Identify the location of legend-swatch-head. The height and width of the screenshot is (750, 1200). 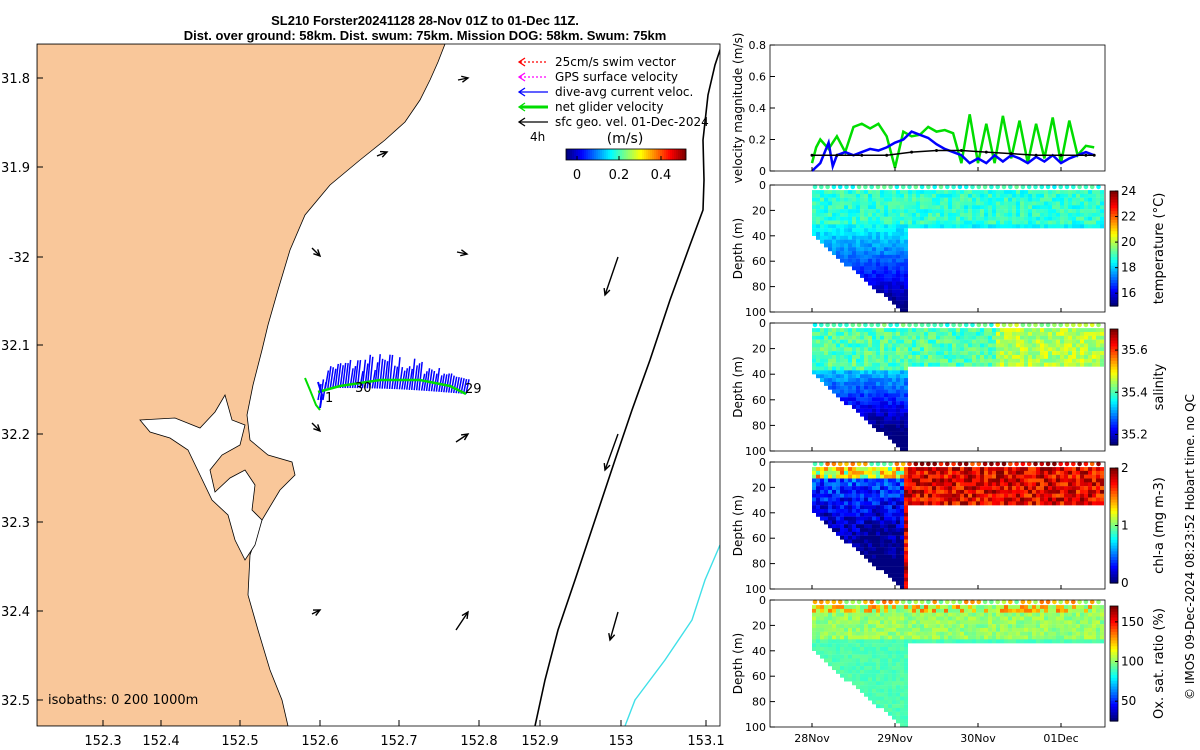
(521, 92).